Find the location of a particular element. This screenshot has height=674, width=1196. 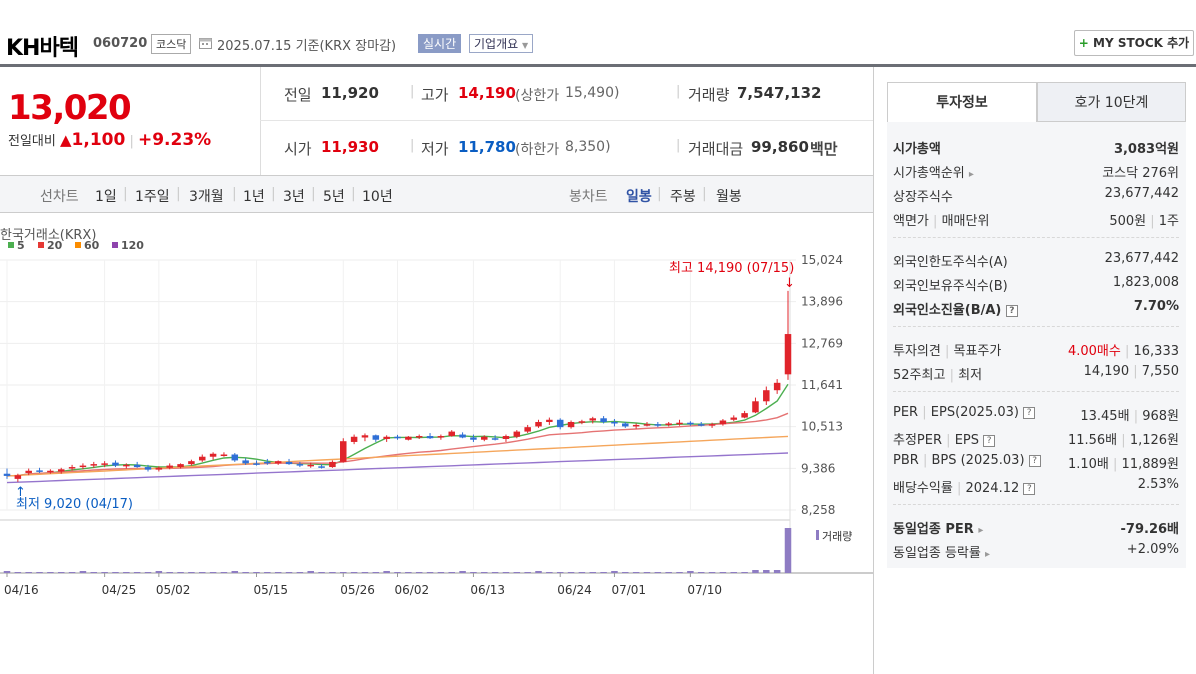

period-1y: 1년 is located at coordinates (254, 197).